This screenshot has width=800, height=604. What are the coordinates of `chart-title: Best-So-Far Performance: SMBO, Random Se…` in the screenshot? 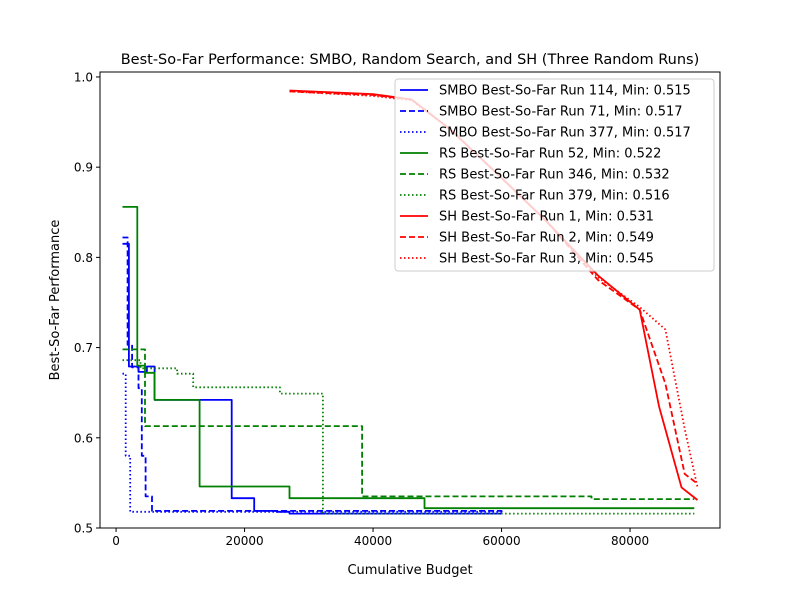 It's located at (410, 60).